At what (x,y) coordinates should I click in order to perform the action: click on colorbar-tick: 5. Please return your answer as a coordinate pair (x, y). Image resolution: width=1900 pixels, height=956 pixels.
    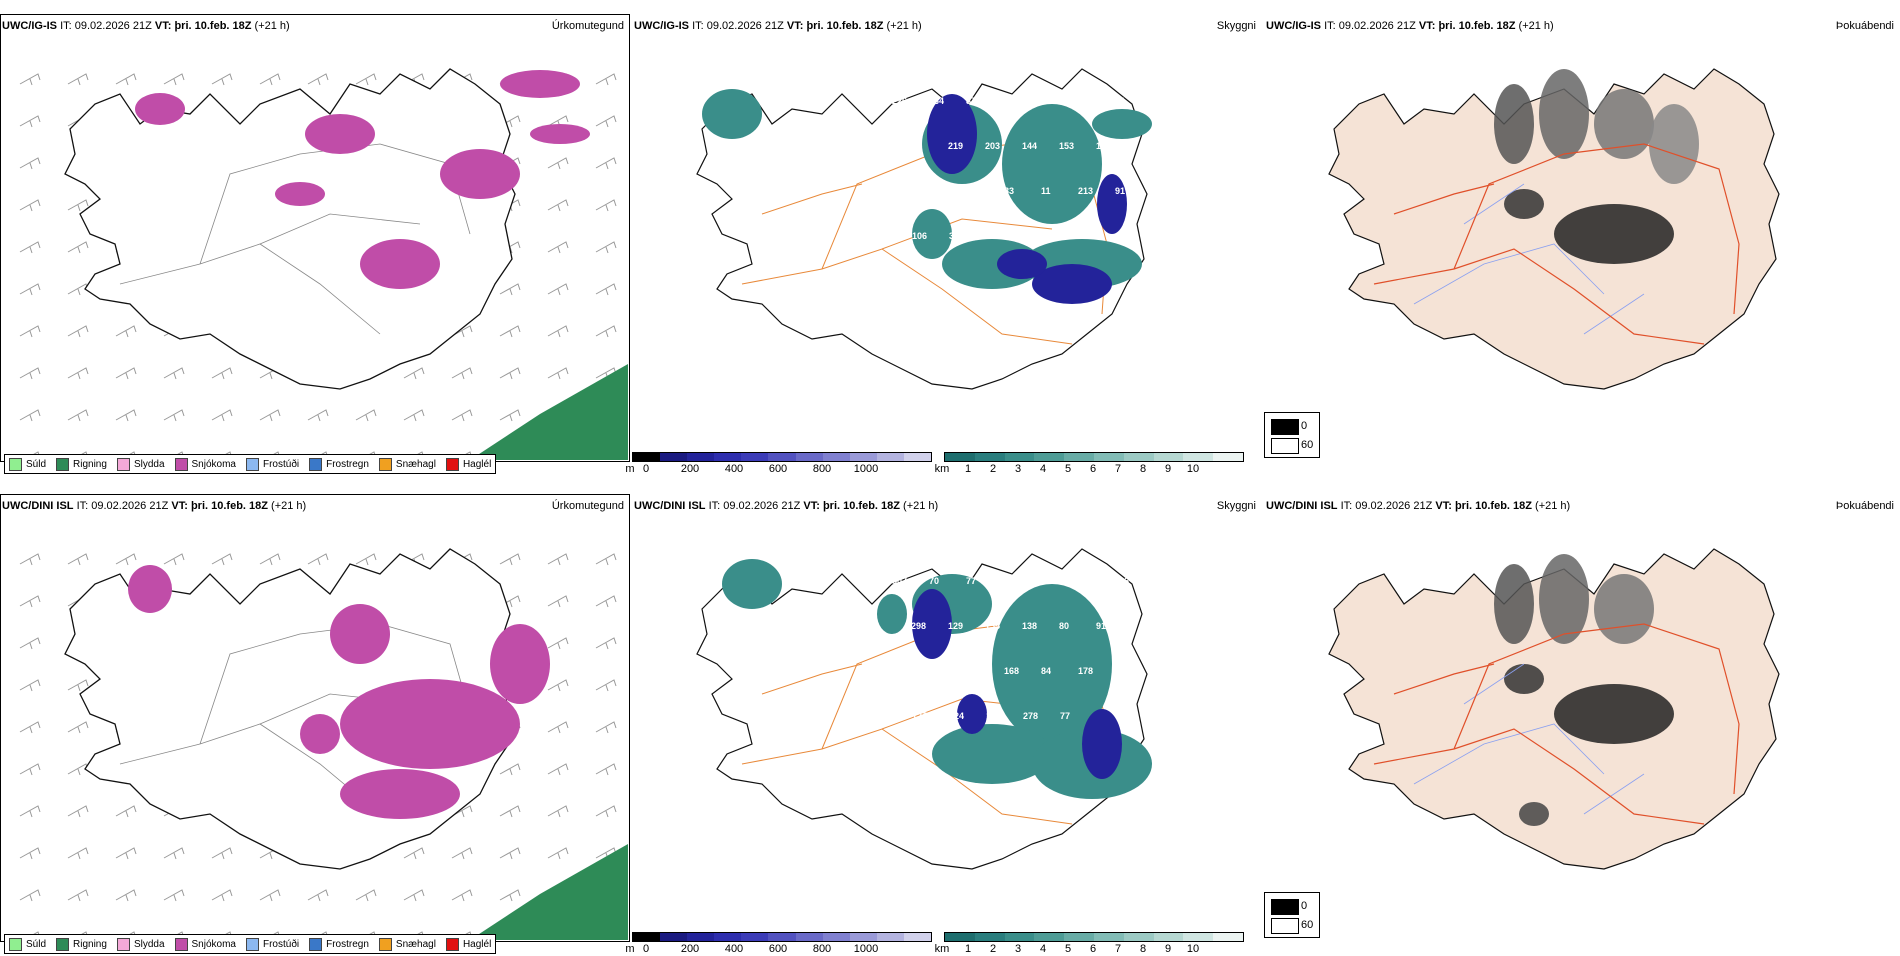
    Looking at the image, I should click on (1068, 949).